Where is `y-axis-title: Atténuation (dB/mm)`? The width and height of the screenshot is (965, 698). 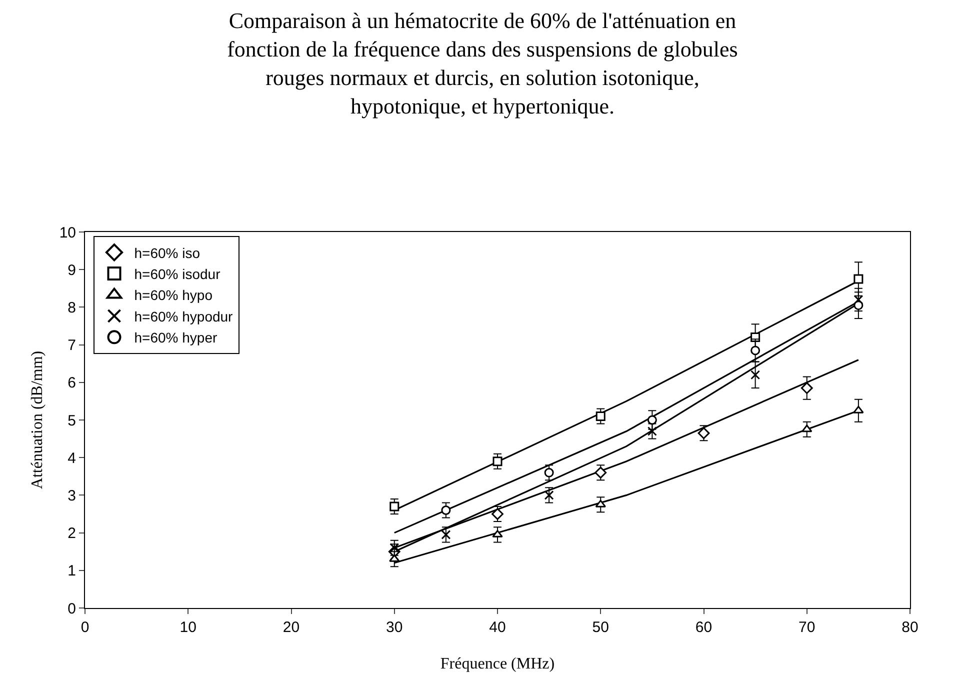
y-axis-title: Atténuation (dB/mm) is located at coordinates (37, 420).